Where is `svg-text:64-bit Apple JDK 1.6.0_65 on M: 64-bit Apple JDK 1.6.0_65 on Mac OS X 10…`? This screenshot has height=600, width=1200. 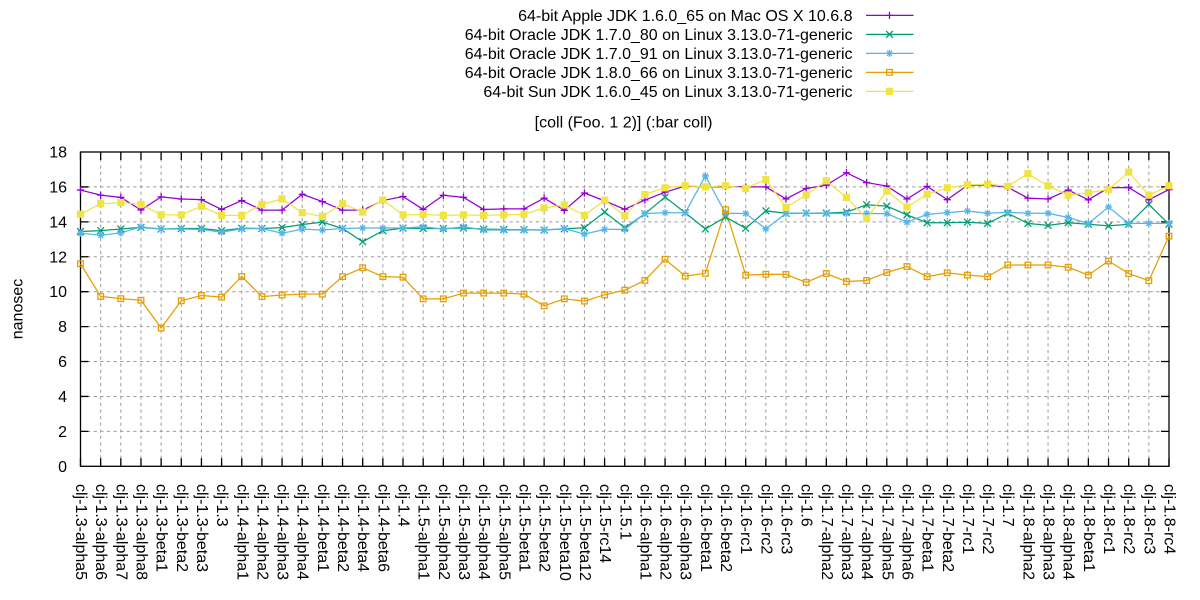 svg-text:64-bit Apple JDK 1.6.0_65 on M: 64-bit Apple JDK 1.6.0_65 on Mac OS X 10… is located at coordinates (685, 16).